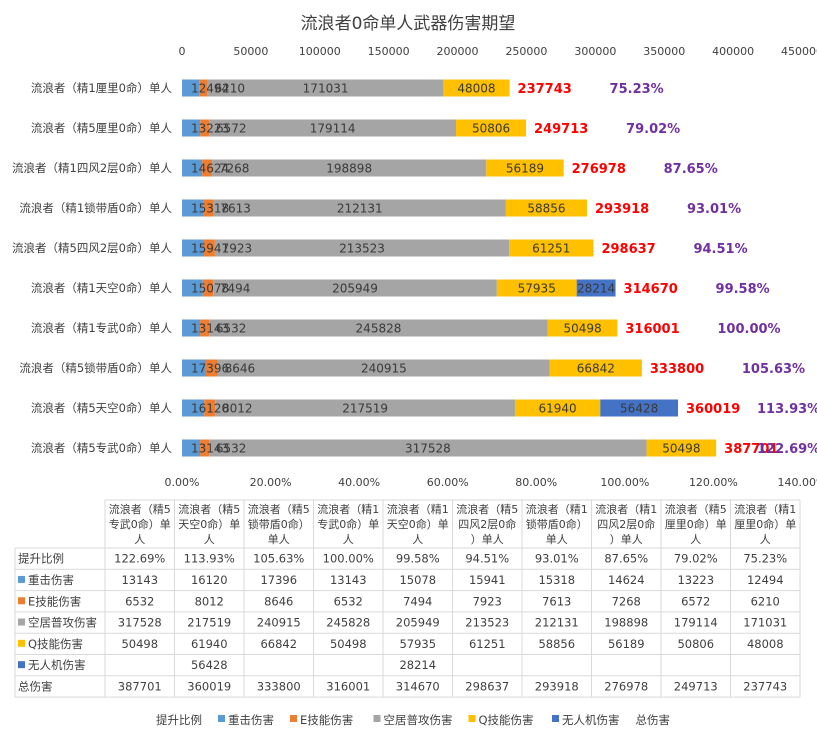  Describe the element at coordinates (677, 369) in the screenshot. I see `total-label: 333800` at that location.